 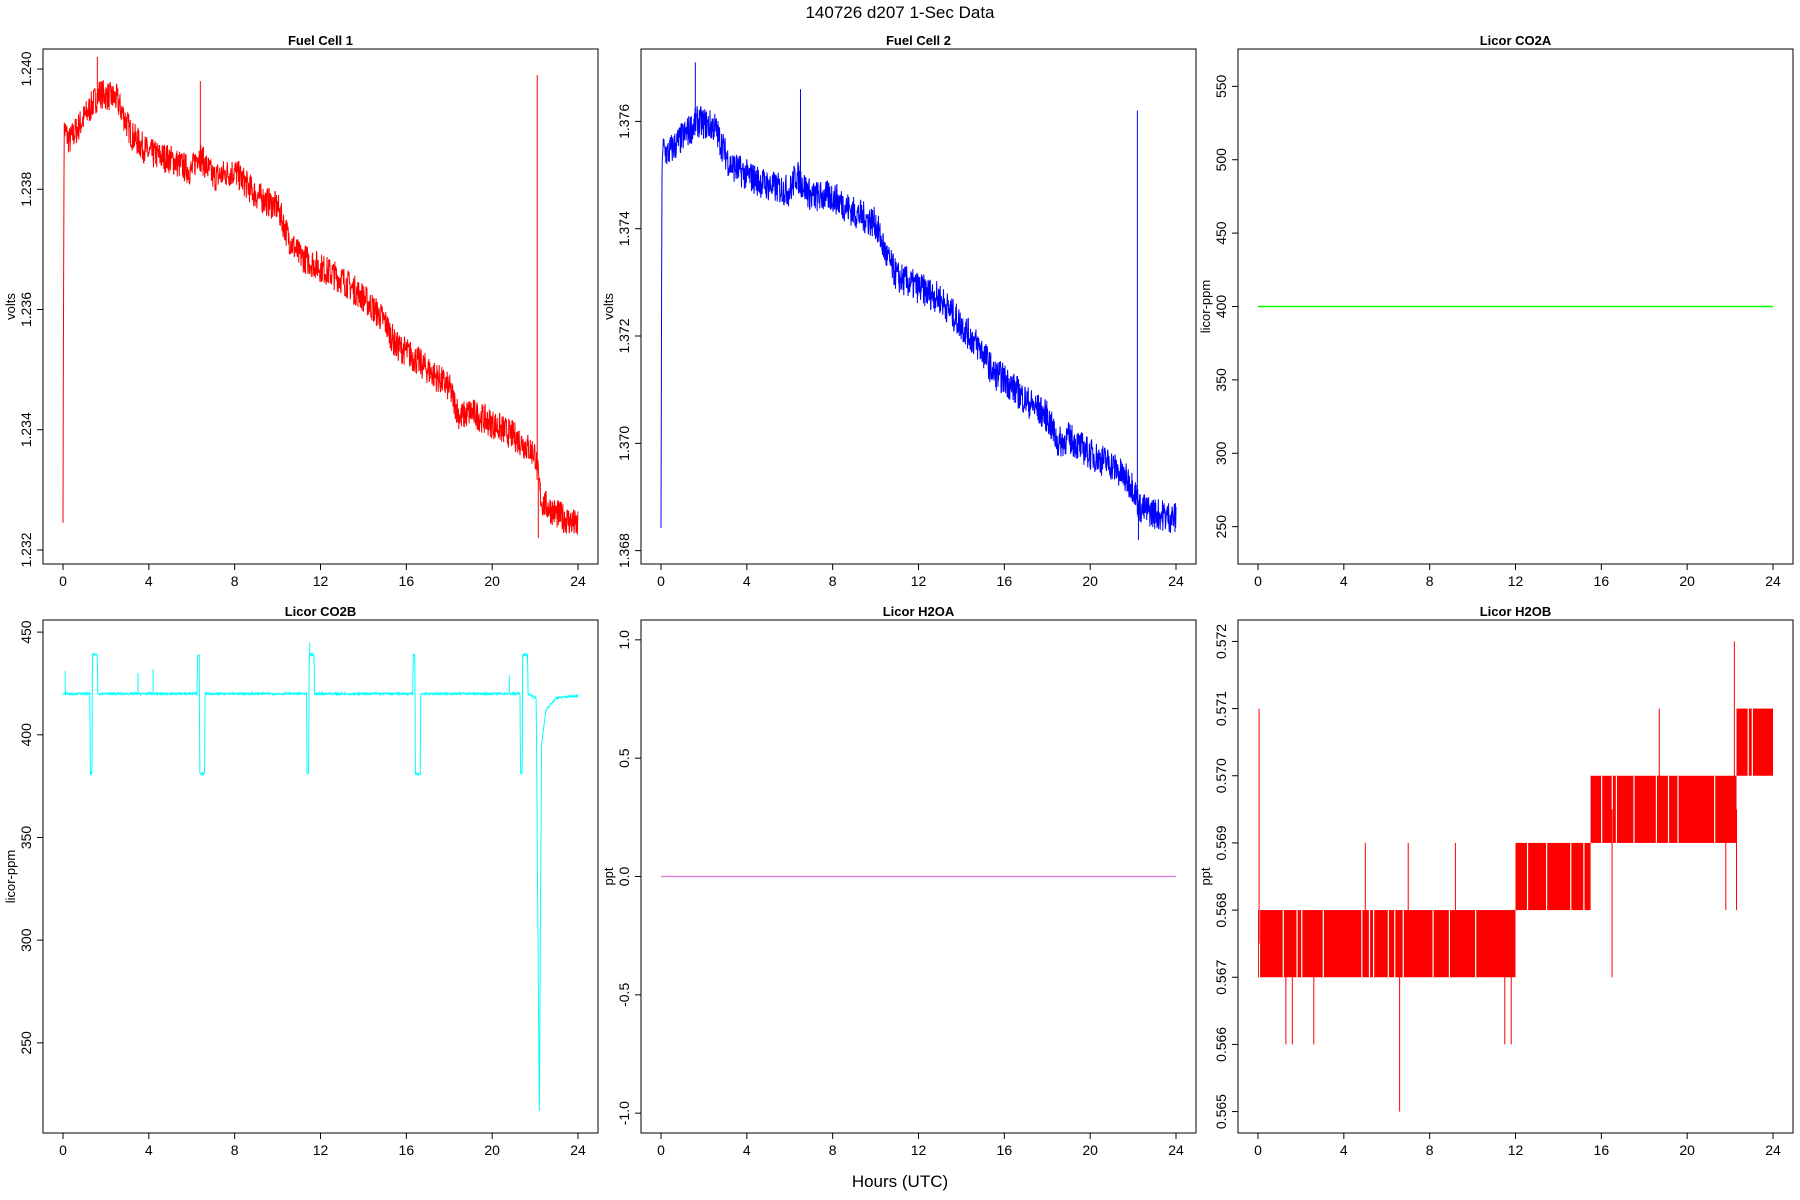 What do you see at coordinates (1221, 909) in the screenshot?
I see `y-tick-label: 0.568` at bounding box center [1221, 909].